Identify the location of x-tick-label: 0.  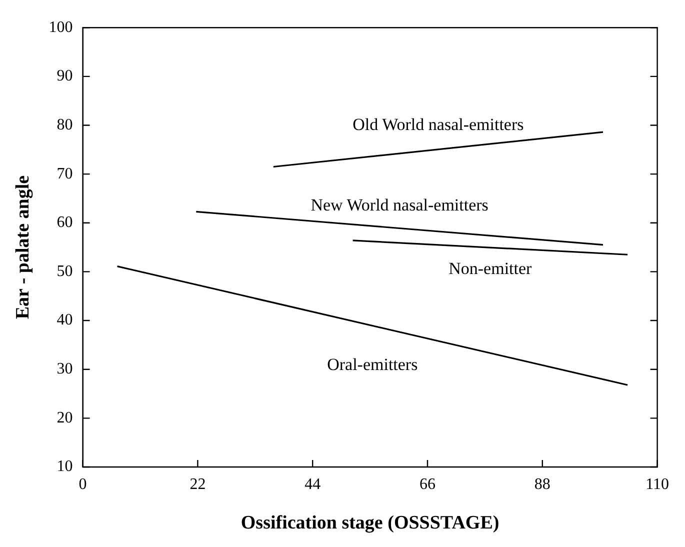
(82, 484).